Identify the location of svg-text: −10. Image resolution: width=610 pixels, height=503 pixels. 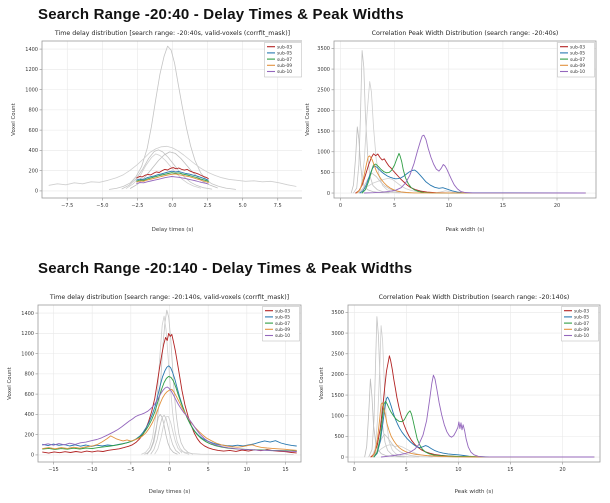
(92, 470).